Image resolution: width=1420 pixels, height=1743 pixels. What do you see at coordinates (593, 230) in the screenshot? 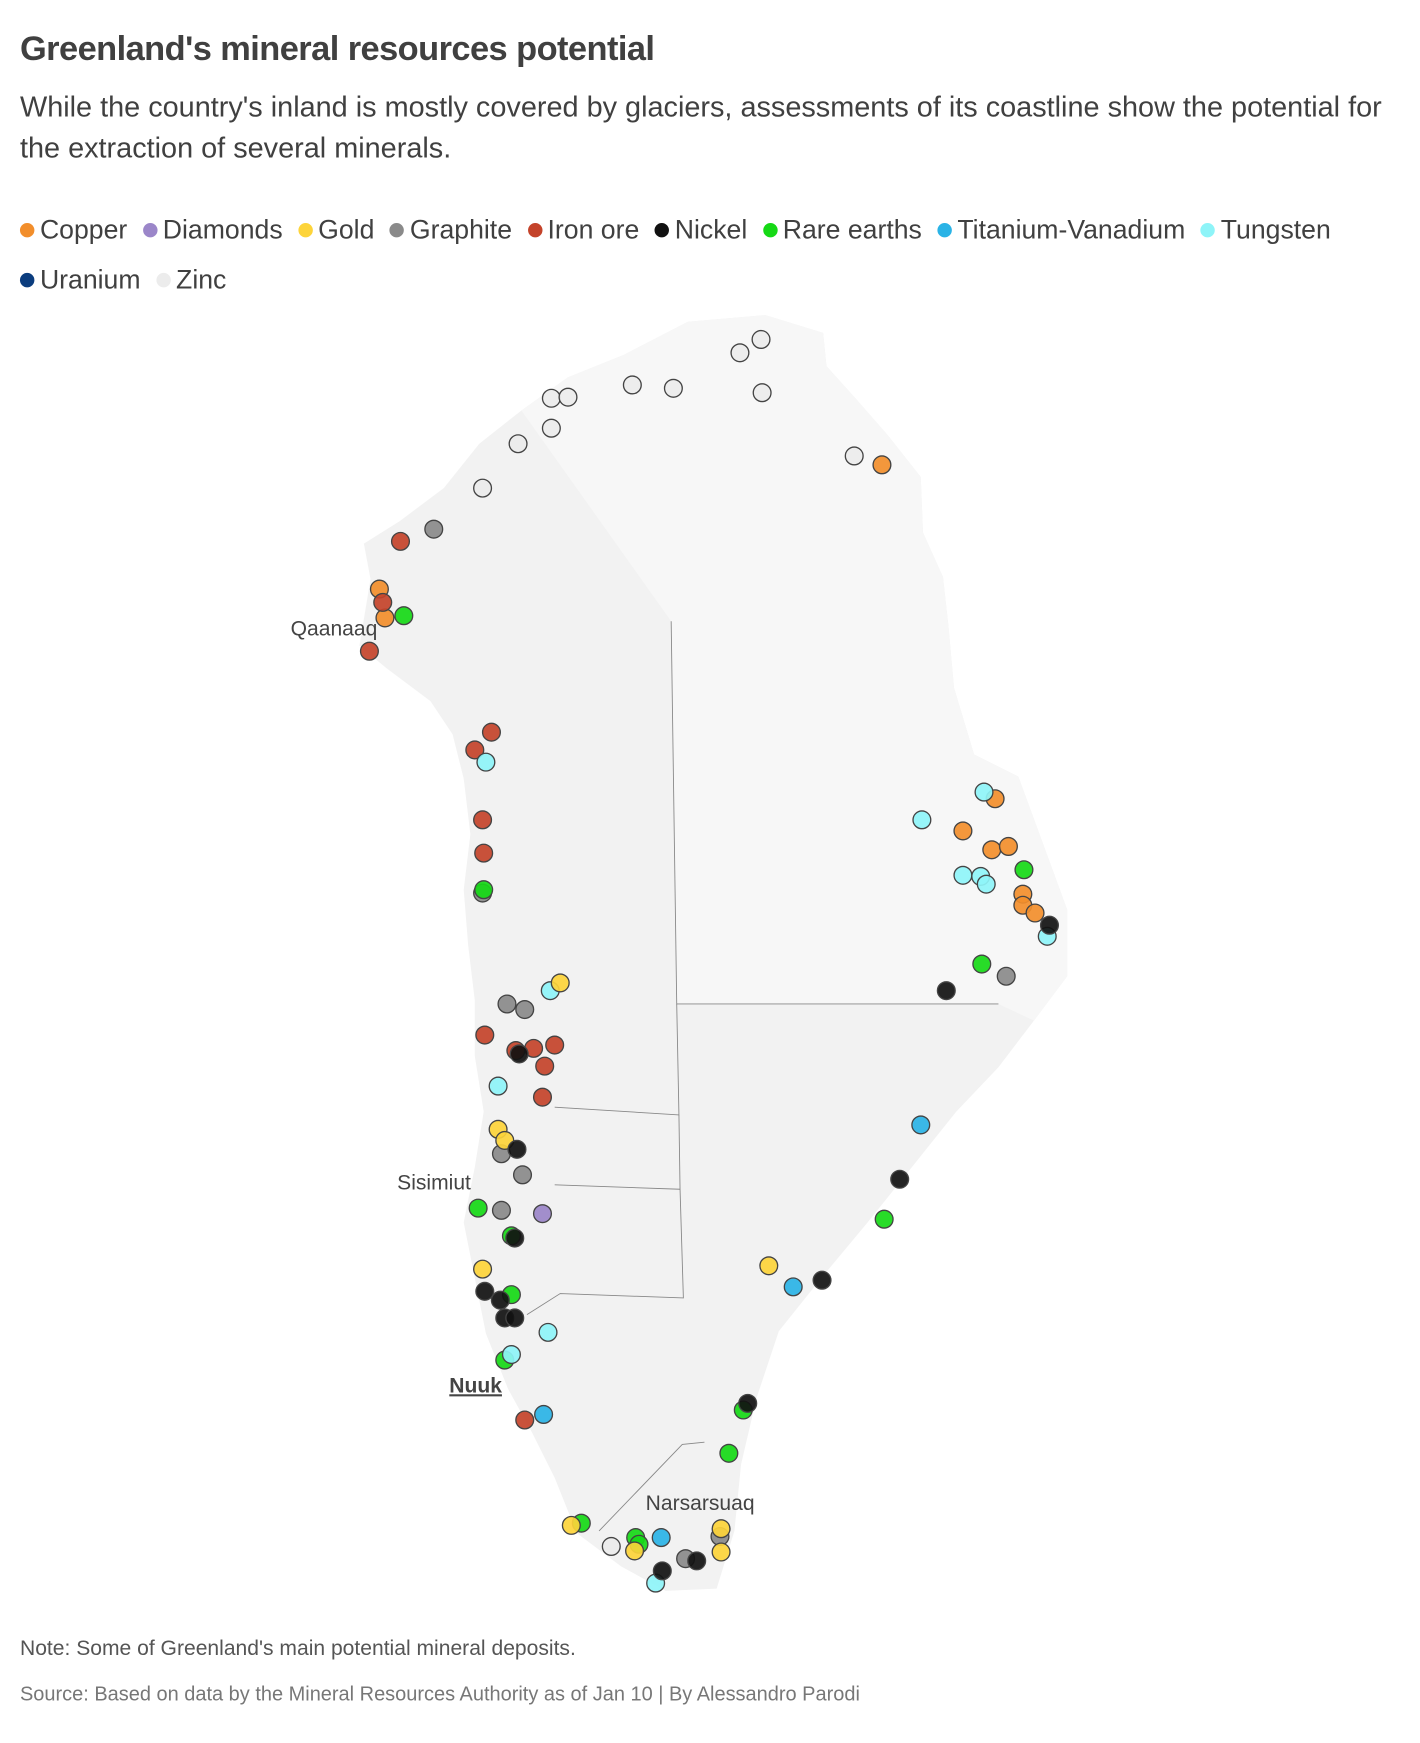
I see `legend-label: Iron ore` at bounding box center [593, 230].